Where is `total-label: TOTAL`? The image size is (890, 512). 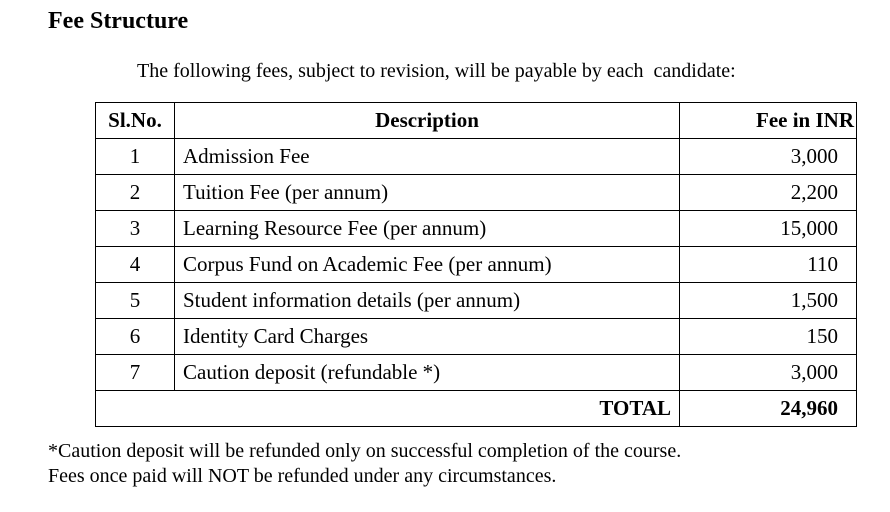
total-label: TOTAL is located at coordinates (387, 408).